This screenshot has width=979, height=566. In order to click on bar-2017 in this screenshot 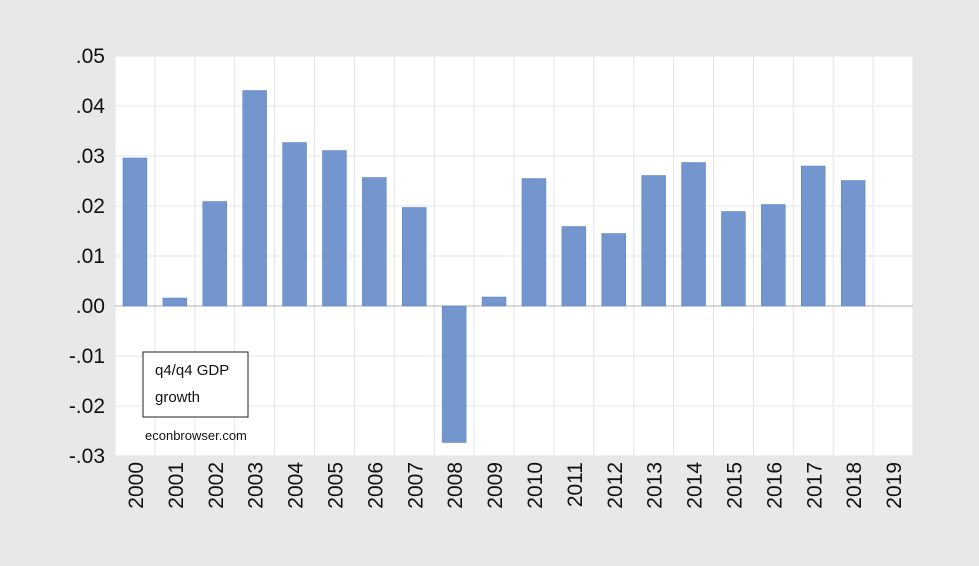, I will do `click(813, 236)`.